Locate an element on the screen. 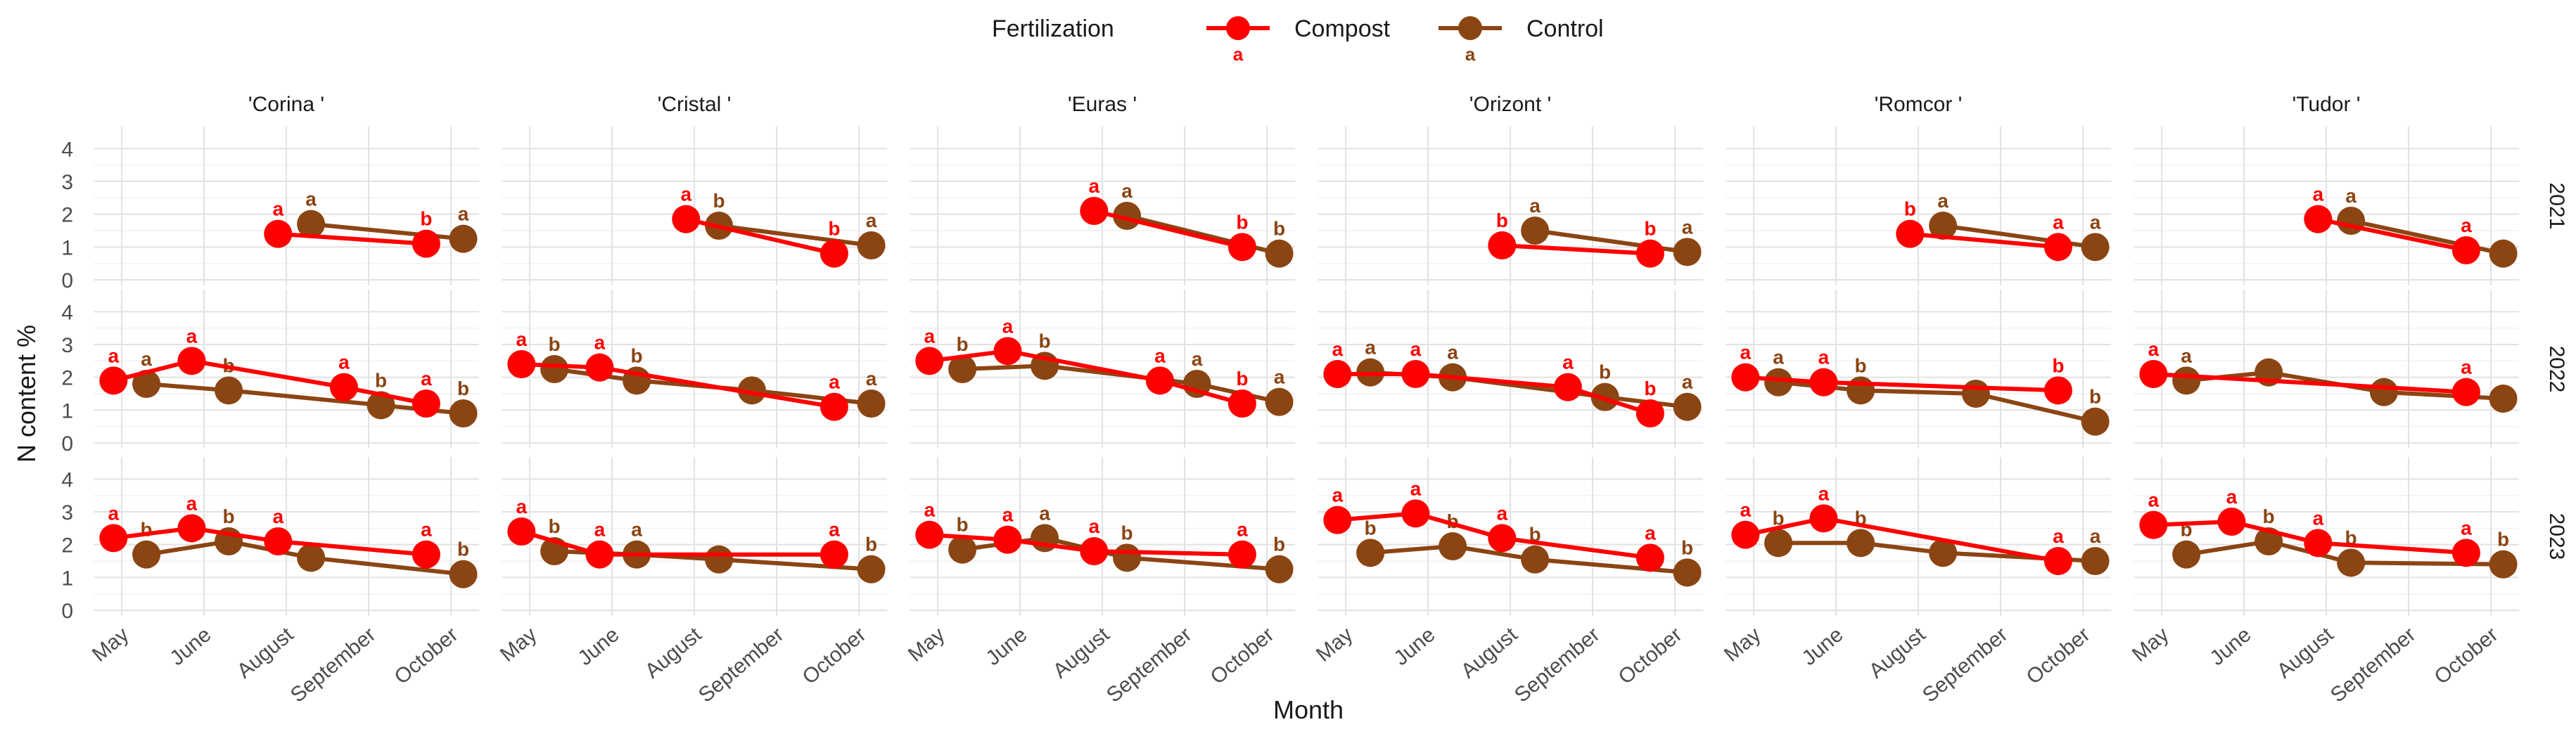 Image resolution: width=2576 pixels, height=734 pixels. y-tick-label: 4 is located at coordinates (67, 479).